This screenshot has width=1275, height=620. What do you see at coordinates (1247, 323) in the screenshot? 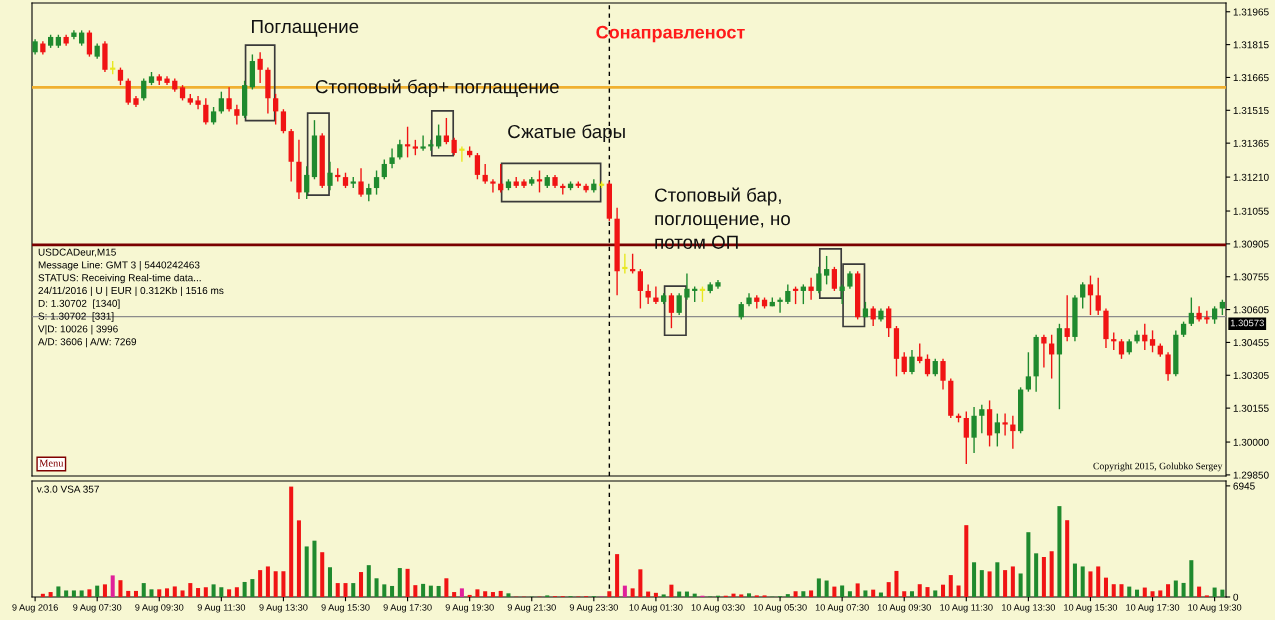
I see `ref-line-label: 1.30573` at bounding box center [1247, 323].